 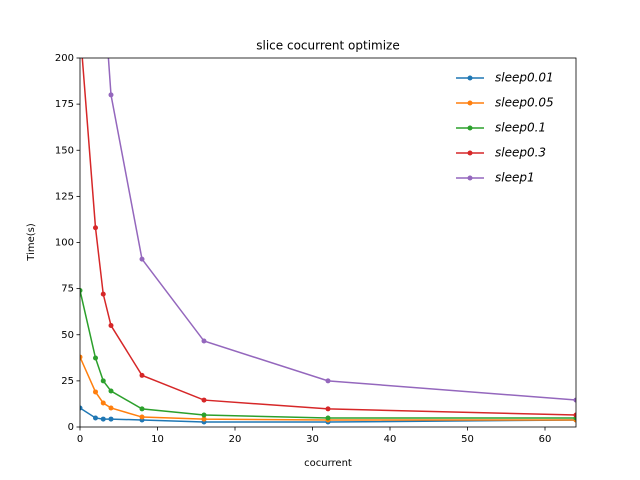 I want to click on x-tick-label: 30, so click(x=312, y=439).